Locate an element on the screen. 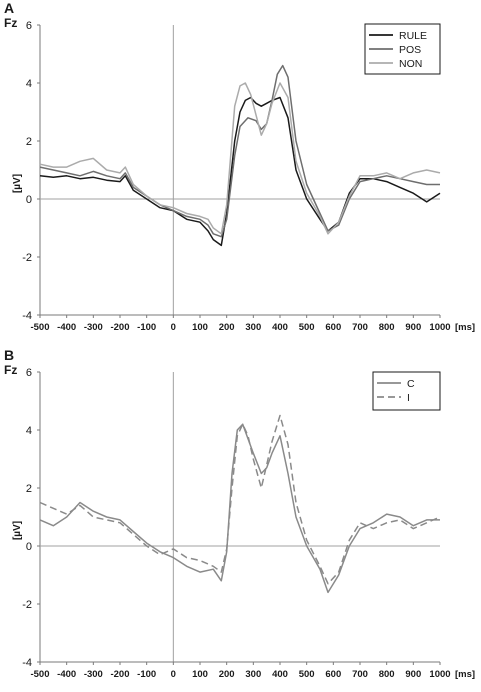 The width and height of the screenshot is (481, 692). legend-label-pos: POS is located at coordinates (410, 50).